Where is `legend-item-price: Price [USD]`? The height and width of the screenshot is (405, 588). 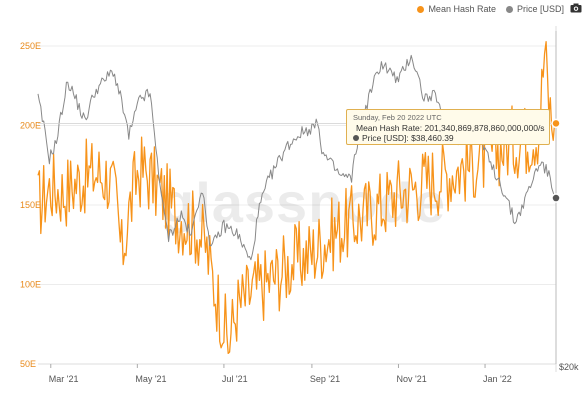 legend-item-price: Price [USD] is located at coordinates (534, 9).